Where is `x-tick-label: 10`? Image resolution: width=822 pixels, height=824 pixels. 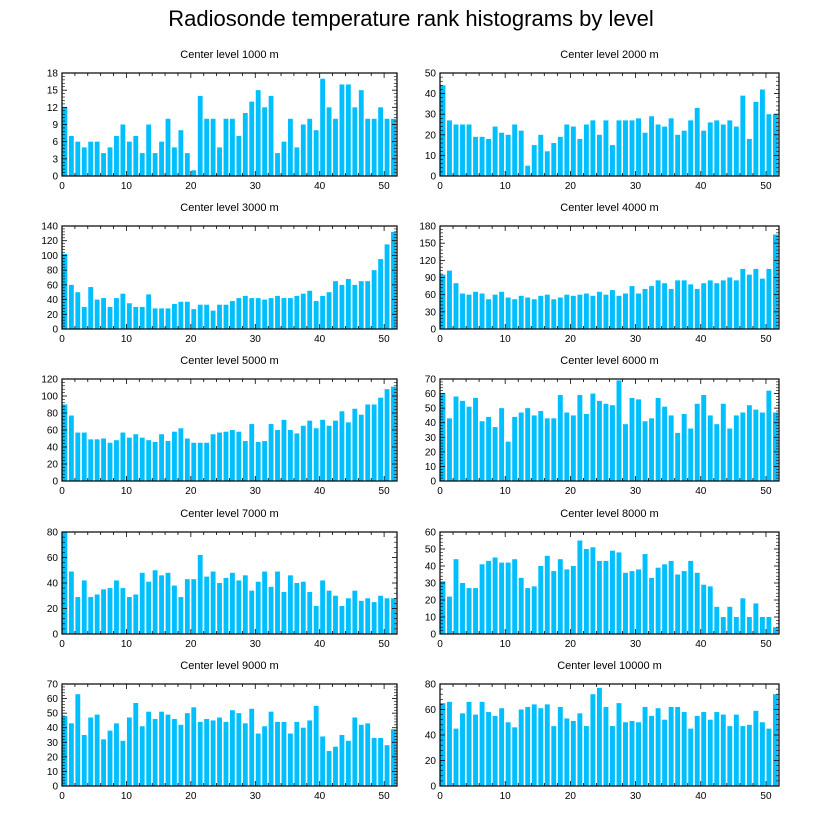
x-tick-label: 10 is located at coordinates (127, 186).